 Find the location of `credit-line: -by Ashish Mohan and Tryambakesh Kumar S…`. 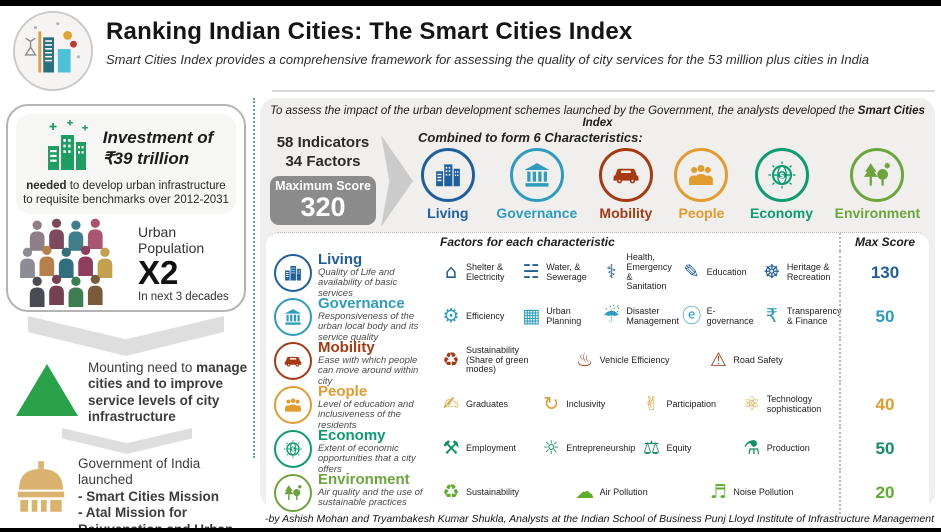

credit-line: -by Ashish Mohan and Tryambakesh Kumar S… is located at coordinates (599, 519).